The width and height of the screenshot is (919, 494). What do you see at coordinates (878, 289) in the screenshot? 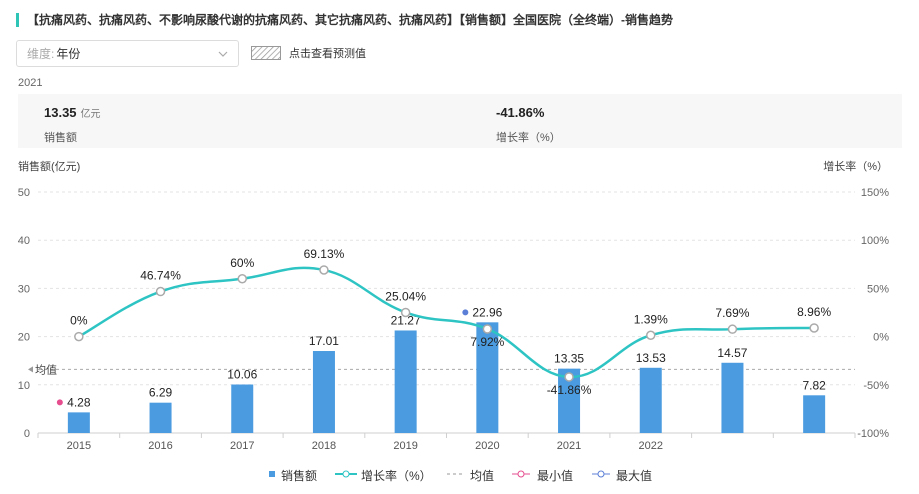
I see `y-right-tick-label: 50%` at bounding box center [878, 289].